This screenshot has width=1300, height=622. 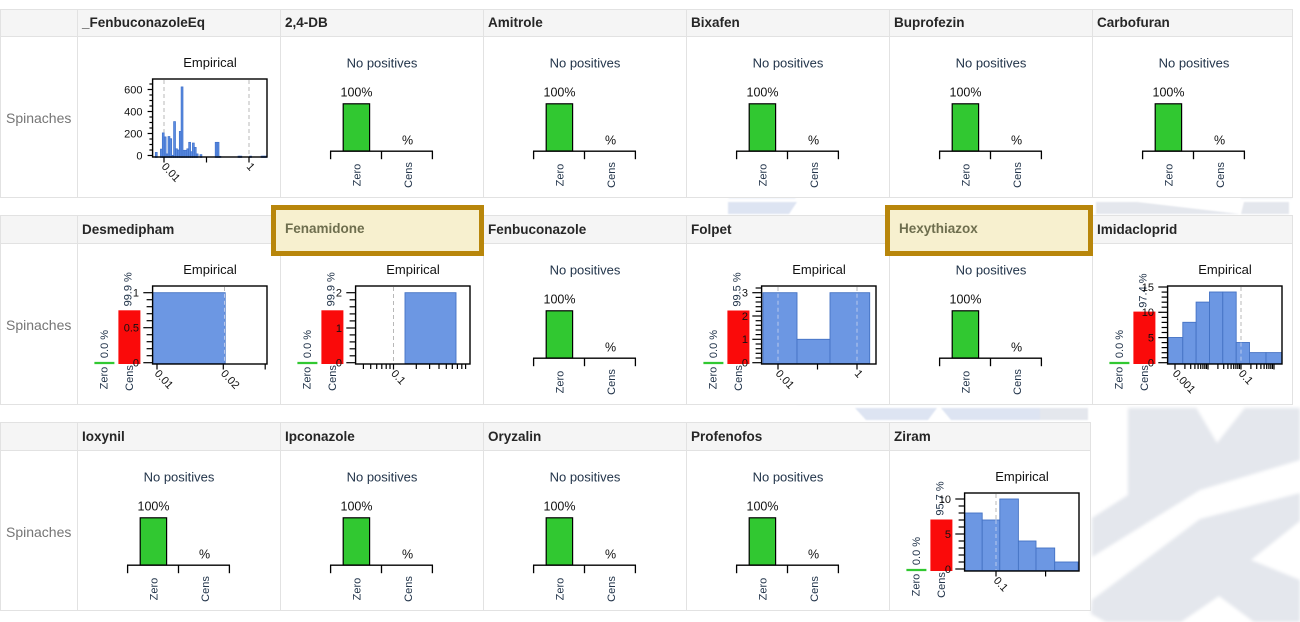 I want to click on svg-text: 99.5 %, so click(x=738, y=289).